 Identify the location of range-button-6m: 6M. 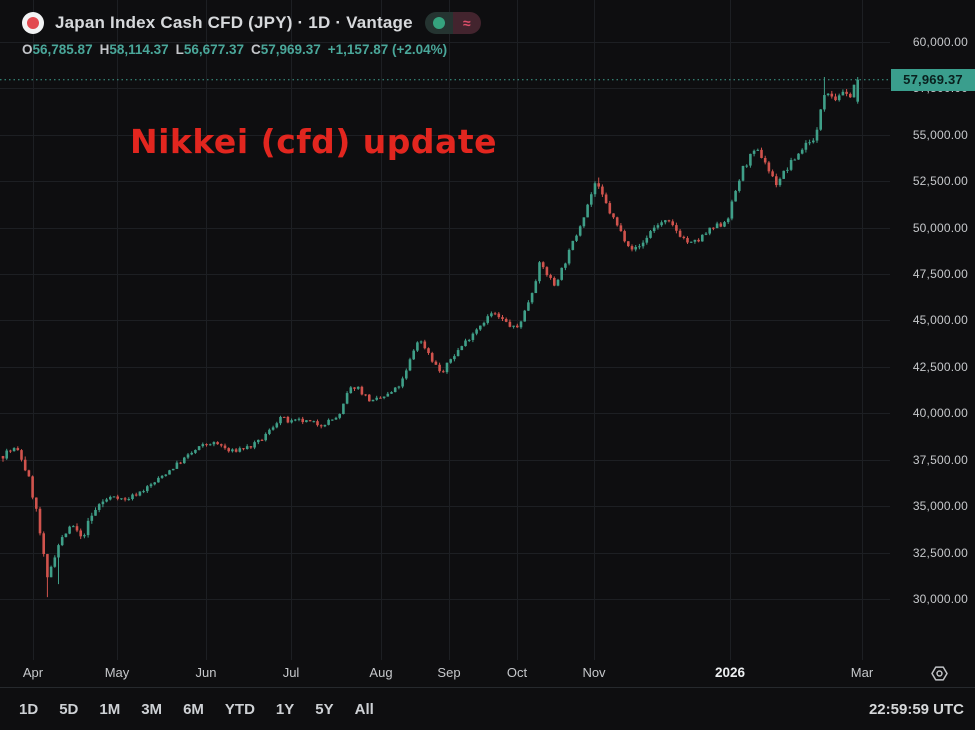
(193, 709).